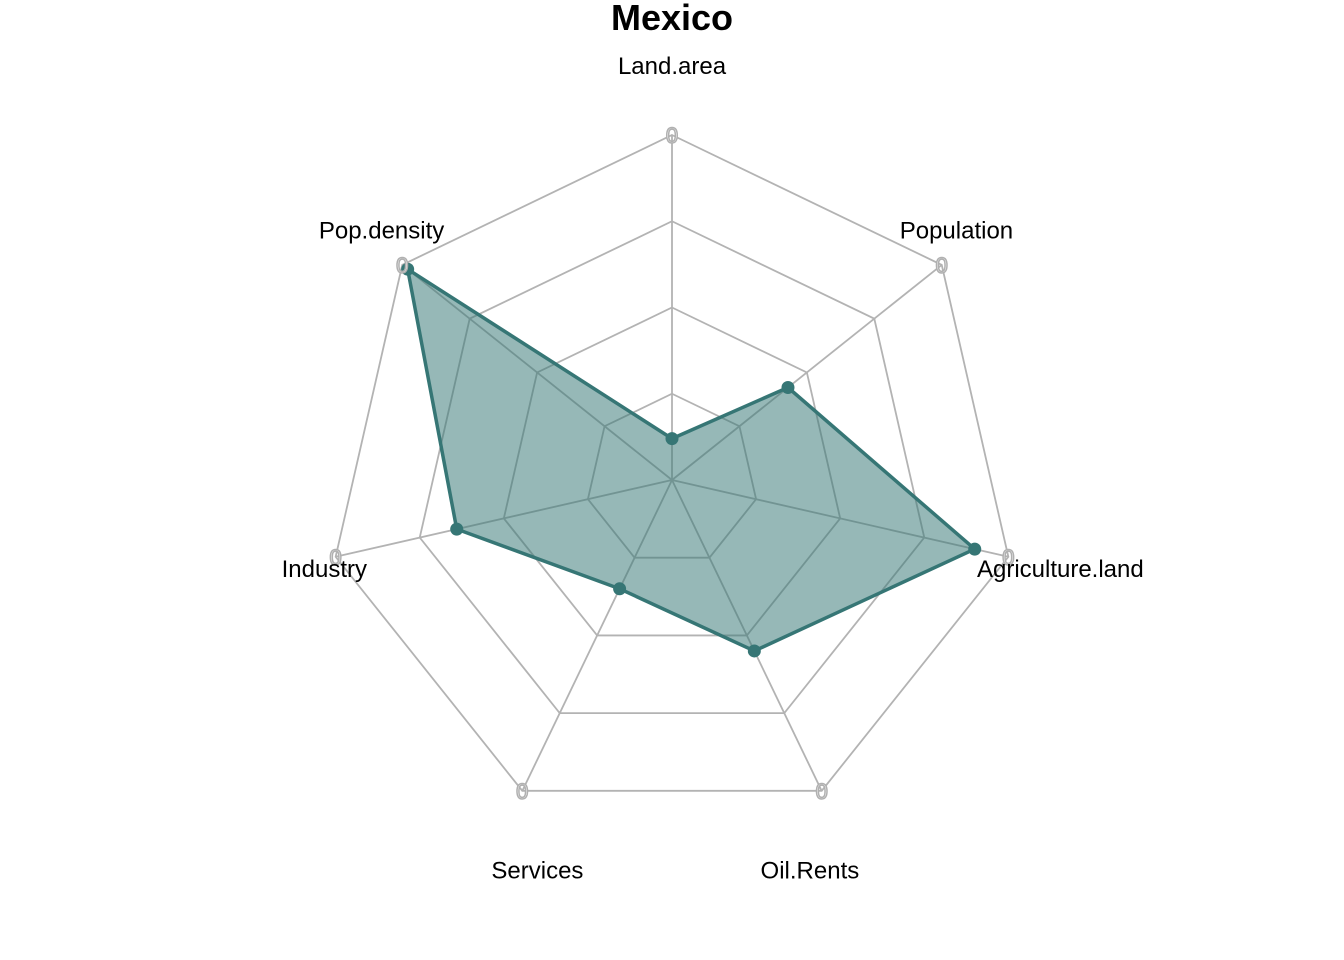  I want to click on tick-label-6: 0, so click(402, 265).